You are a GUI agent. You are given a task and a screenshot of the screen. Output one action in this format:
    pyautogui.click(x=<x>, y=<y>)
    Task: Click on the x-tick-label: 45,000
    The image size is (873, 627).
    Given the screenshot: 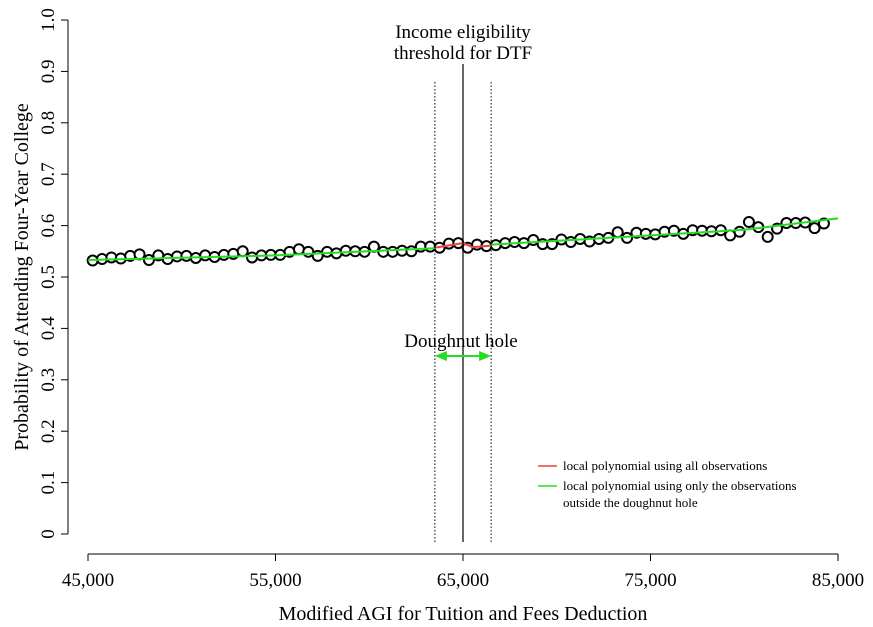 What is the action you would take?
    pyautogui.click(x=88, y=580)
    